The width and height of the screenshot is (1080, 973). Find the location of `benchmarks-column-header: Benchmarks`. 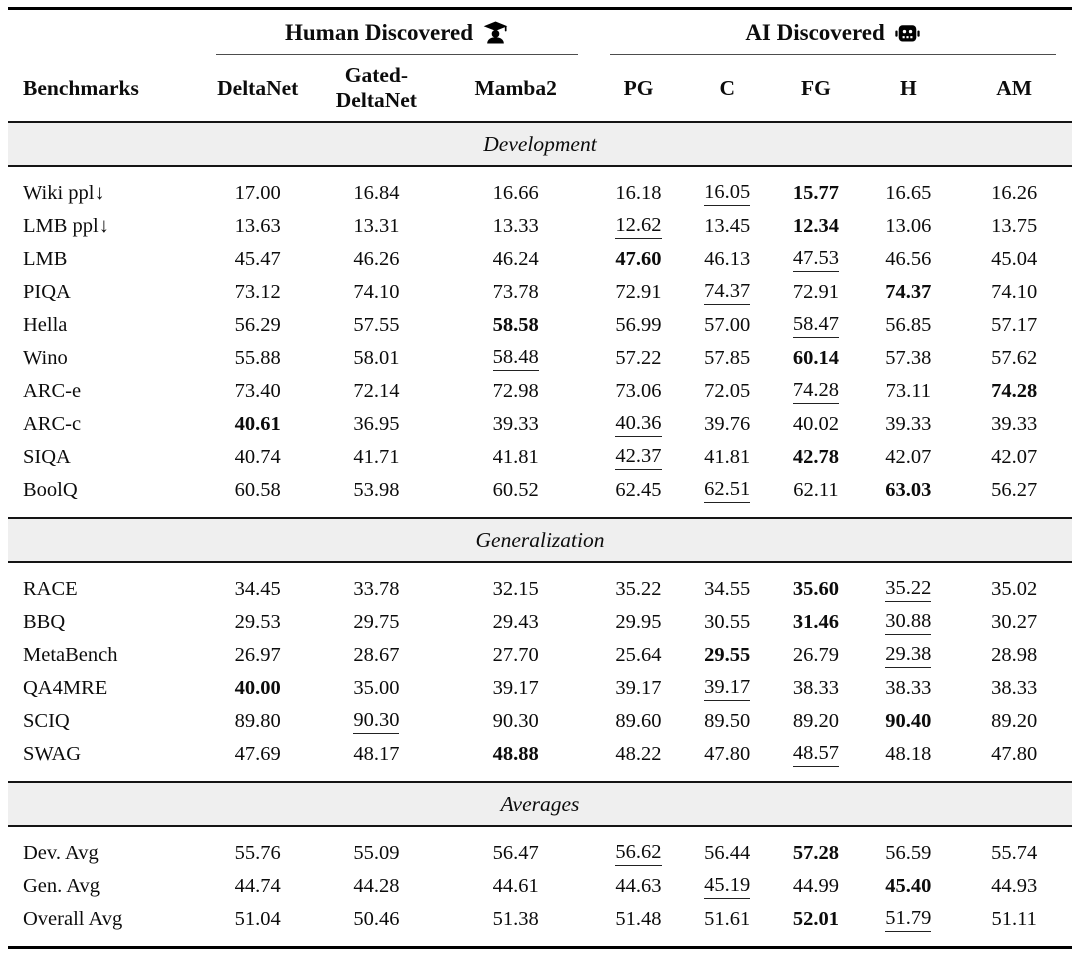

benchmarks-column-header: Benchmarks is located at coordinates (81, 87).